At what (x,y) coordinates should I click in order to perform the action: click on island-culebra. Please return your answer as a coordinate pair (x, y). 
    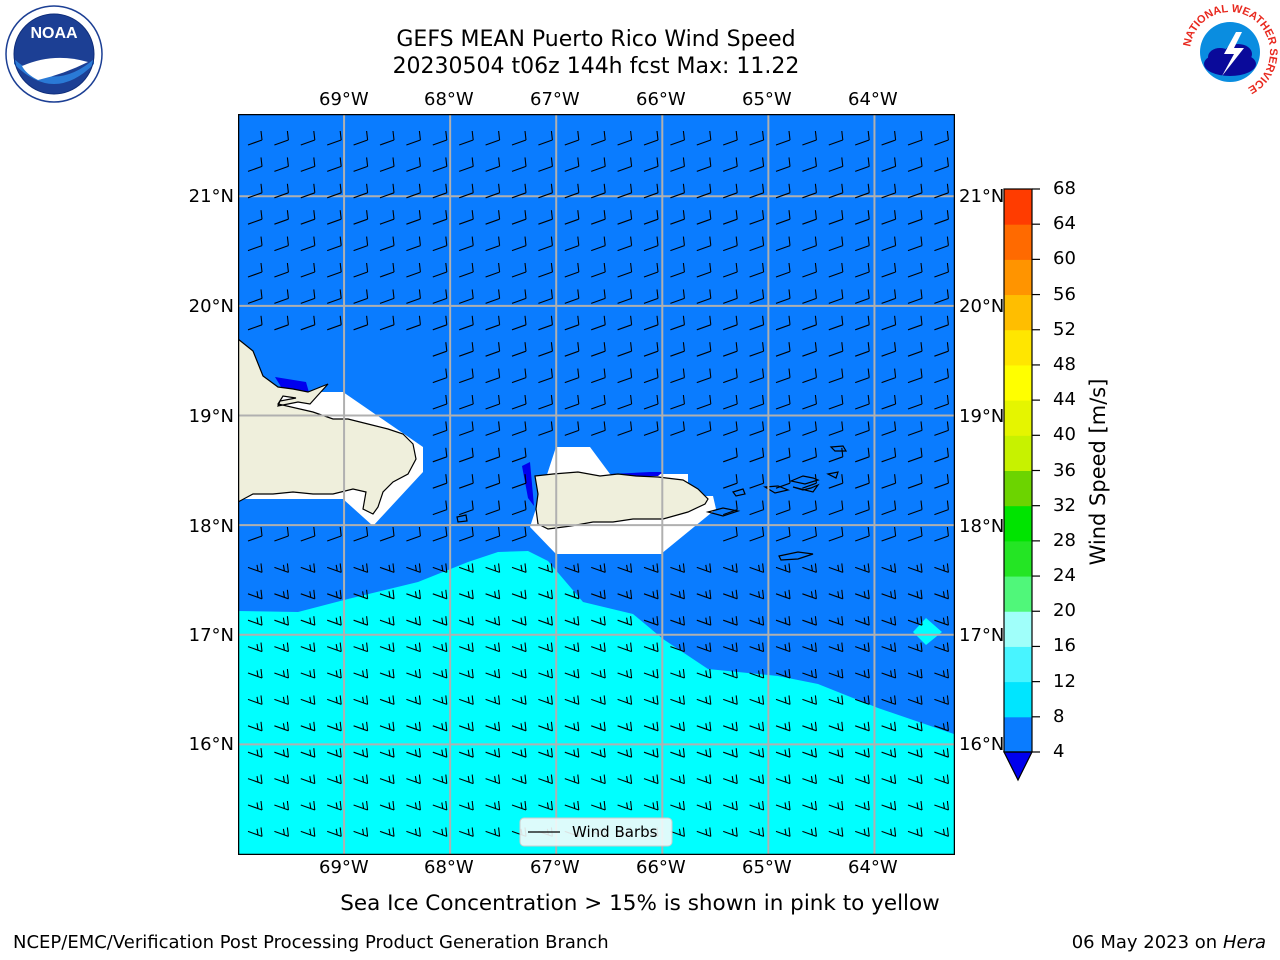
    Looking at the image, I should click on (739, 492).